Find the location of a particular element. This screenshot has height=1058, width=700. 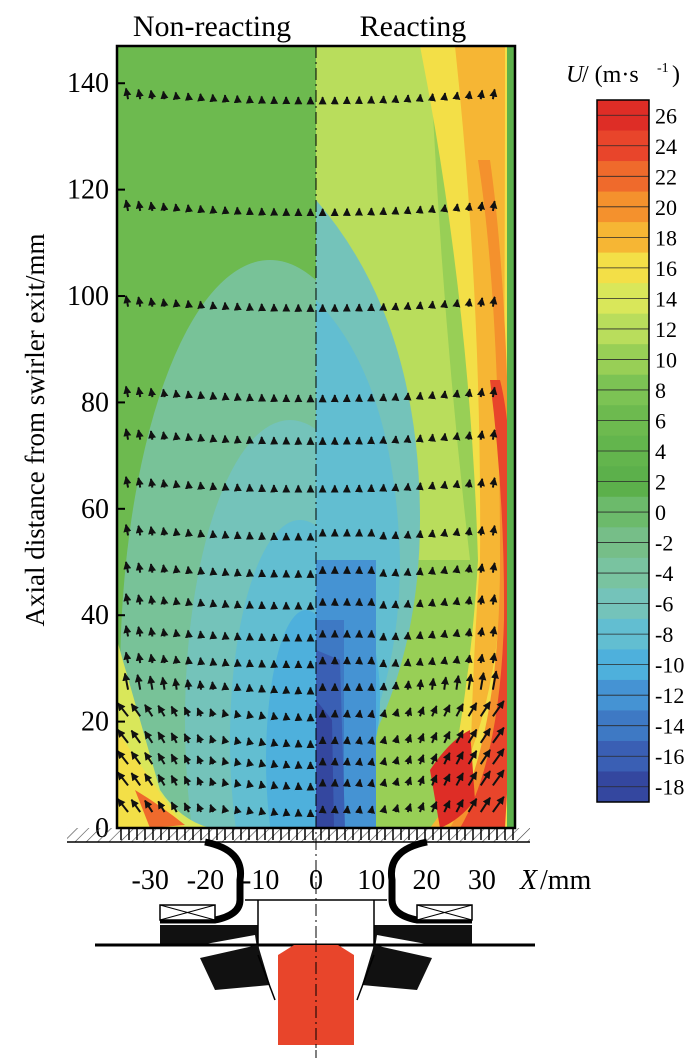

y-tick-label: 80 is located at coordinates (95, 402).